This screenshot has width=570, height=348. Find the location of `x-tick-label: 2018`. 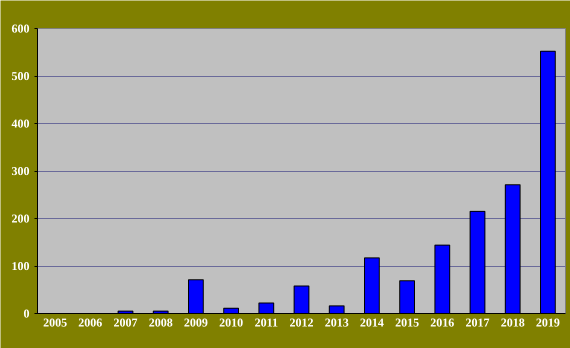

x-tick-label: 2018 is located at coordinates (512, 323).